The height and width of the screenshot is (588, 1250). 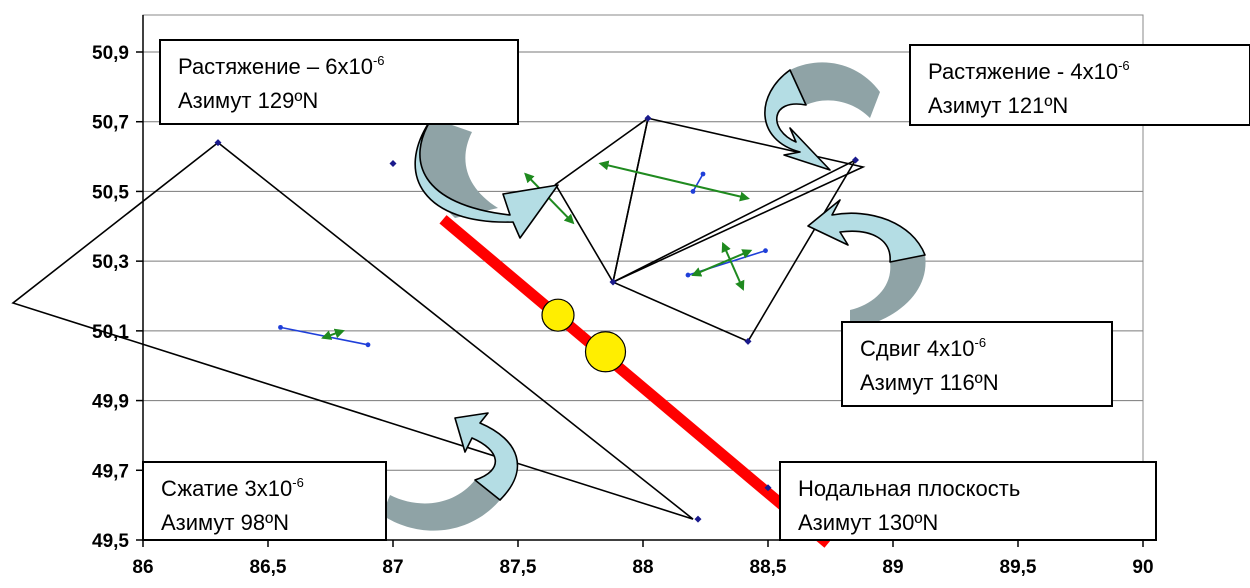 What do you see at coordinates (110, 332) in the screenshot?
I see `y-tick-label: 50,1` at bounding box center [110, 332].